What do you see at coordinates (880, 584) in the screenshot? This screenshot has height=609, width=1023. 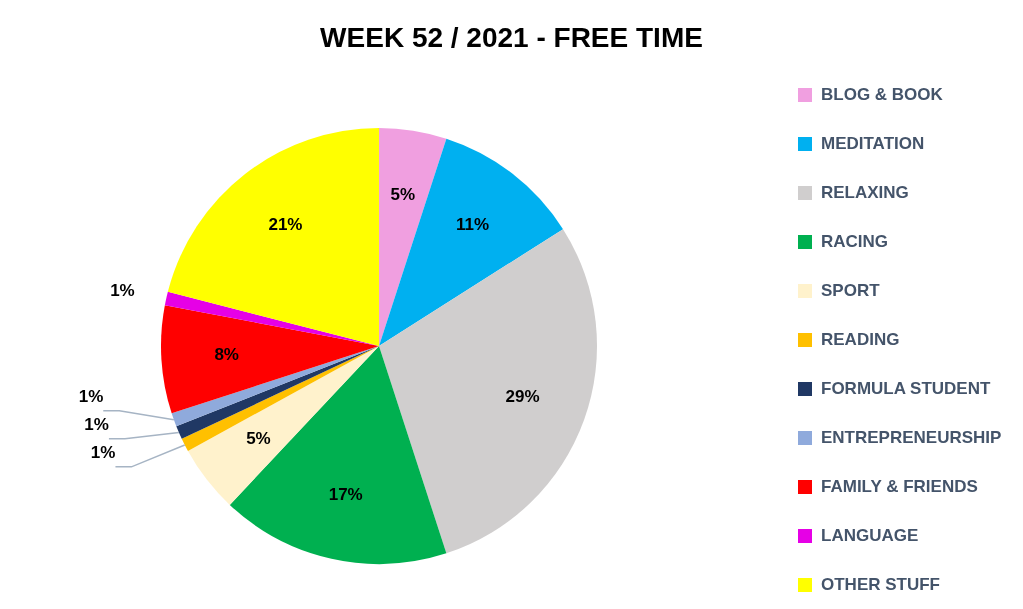 I see `legend-label: OTHER STUFF` at bounding box center [880, 584].